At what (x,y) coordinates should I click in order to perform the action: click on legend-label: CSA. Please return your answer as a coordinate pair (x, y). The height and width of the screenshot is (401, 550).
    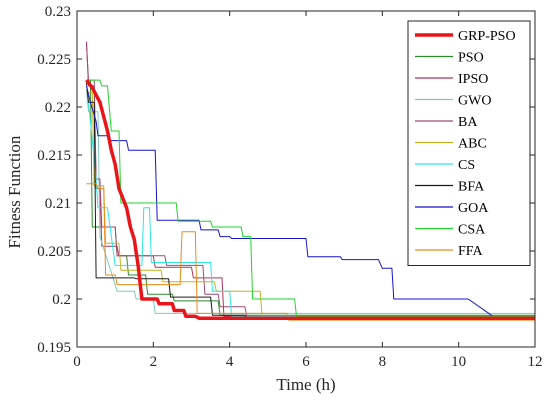
    Looking at the image, I should click on (472, 230).